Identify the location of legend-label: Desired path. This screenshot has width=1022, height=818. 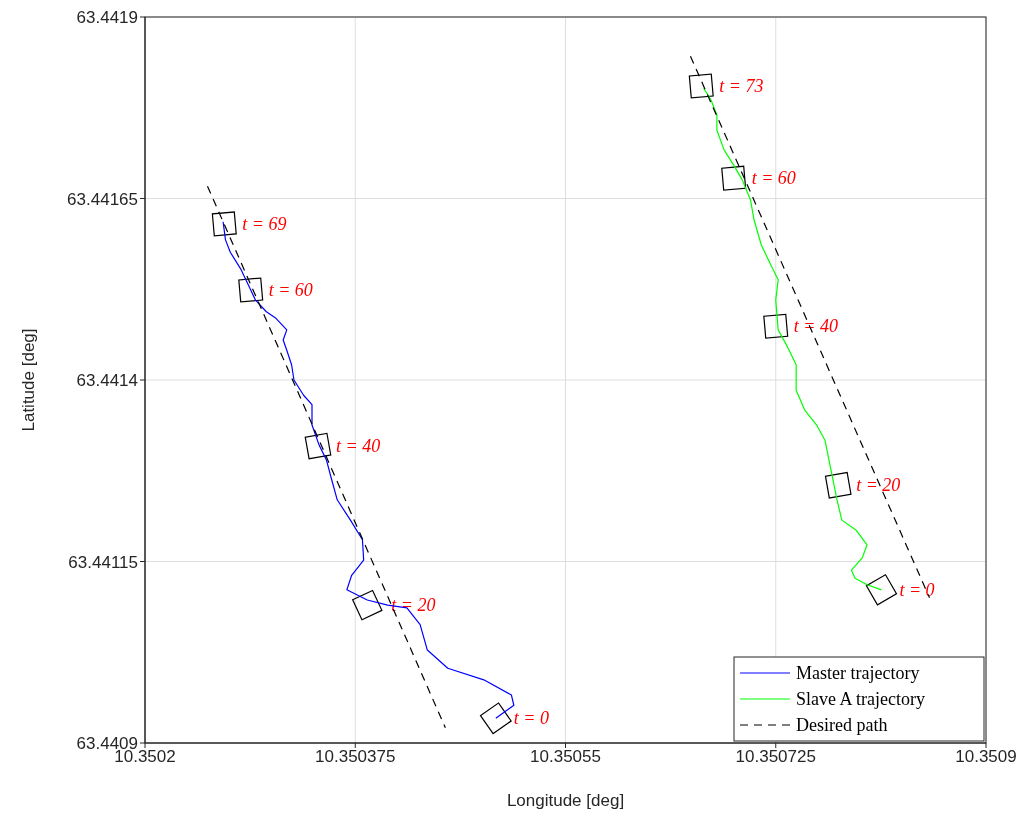
(842, 725).